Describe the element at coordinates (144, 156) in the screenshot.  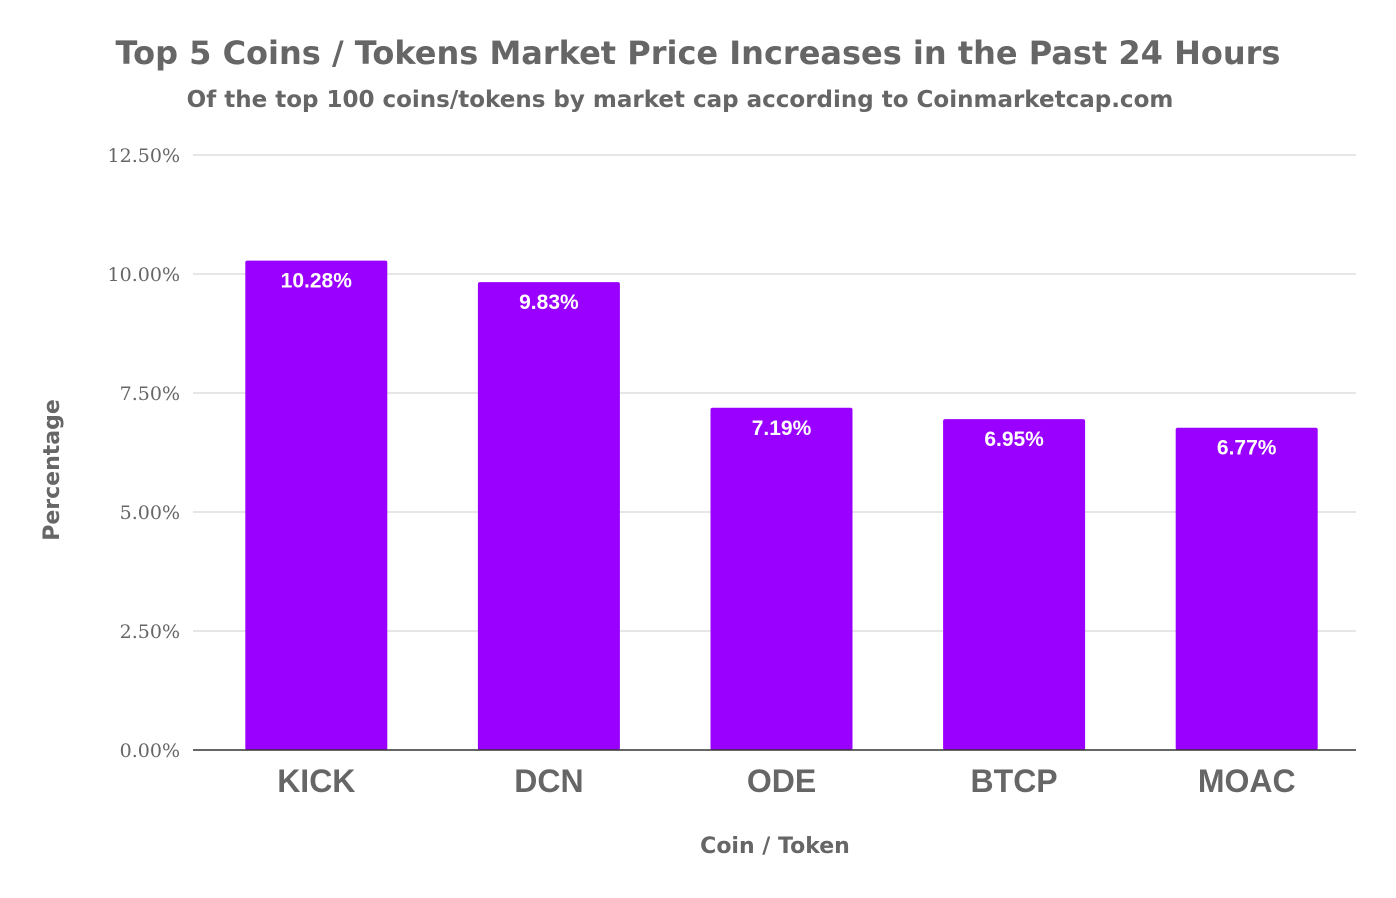
I see `y-tick-label: 12.50%` at that location.